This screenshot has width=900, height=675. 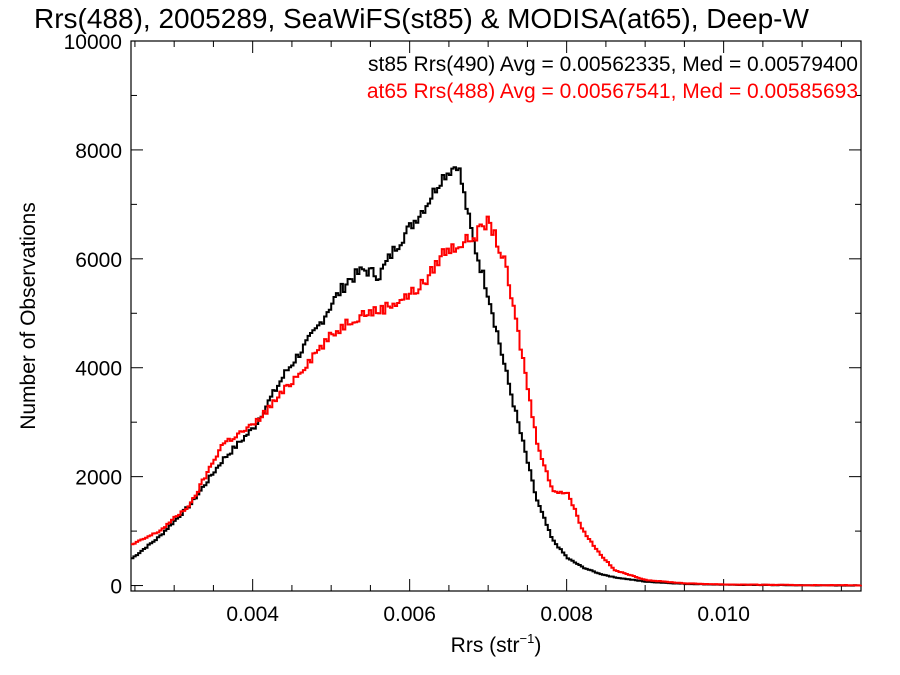 I want to click on x-axis-label: Rrs (str−1), so click(x=496, y=644).